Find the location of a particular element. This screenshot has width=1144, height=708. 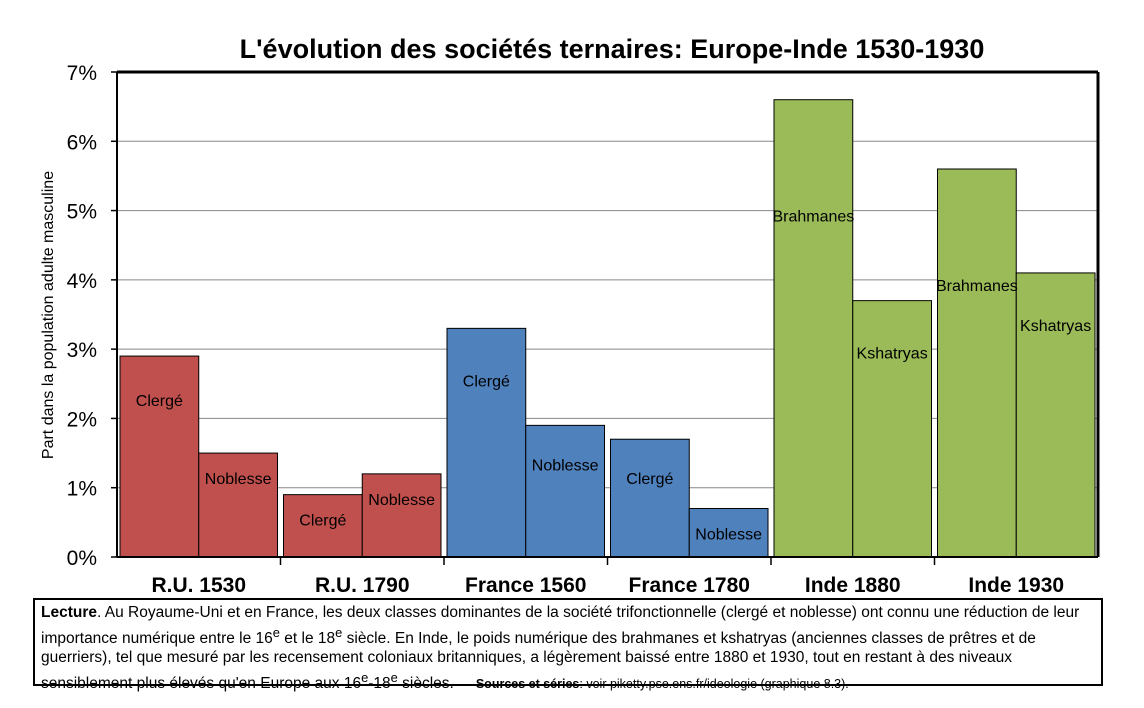

x-category-label: R.U. 1530 is located at coordinates (198, 585).